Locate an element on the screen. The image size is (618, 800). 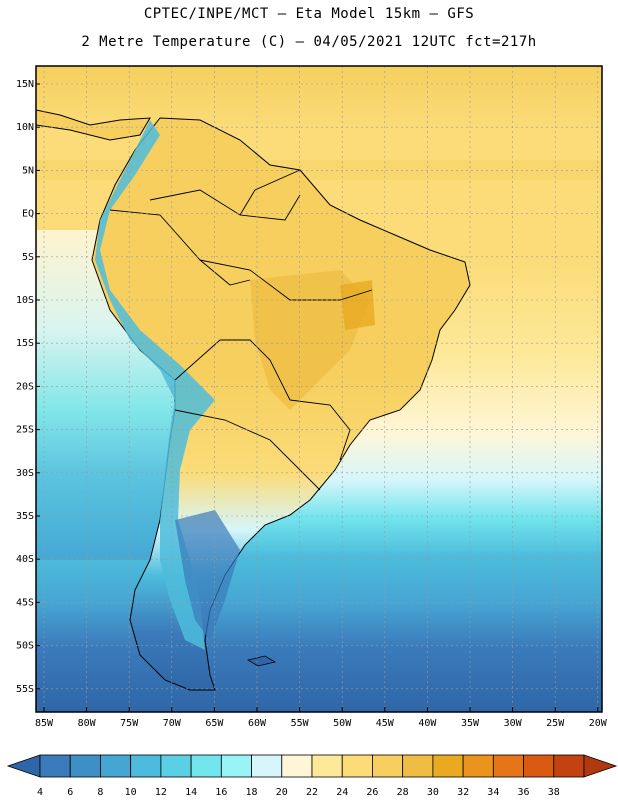
hot-region is located at coordinates (310, 340).